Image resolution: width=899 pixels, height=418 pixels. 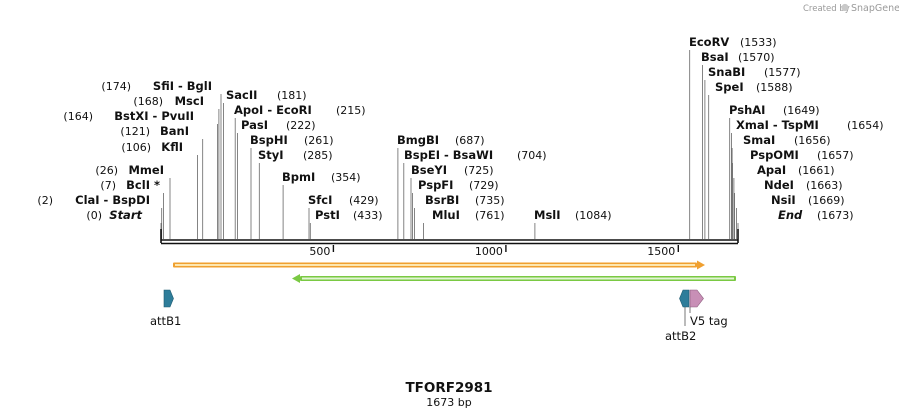 I want to click on site-position-bspei-bsawi: (704), so click(x=532, y=155).